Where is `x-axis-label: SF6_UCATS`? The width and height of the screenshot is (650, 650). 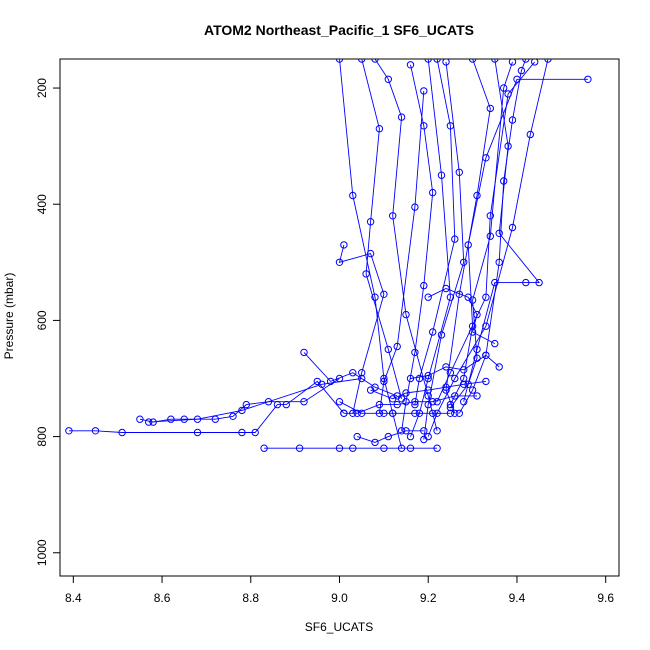
x-axis-label: SF6_UCATS is located at coordinates (339, 627).